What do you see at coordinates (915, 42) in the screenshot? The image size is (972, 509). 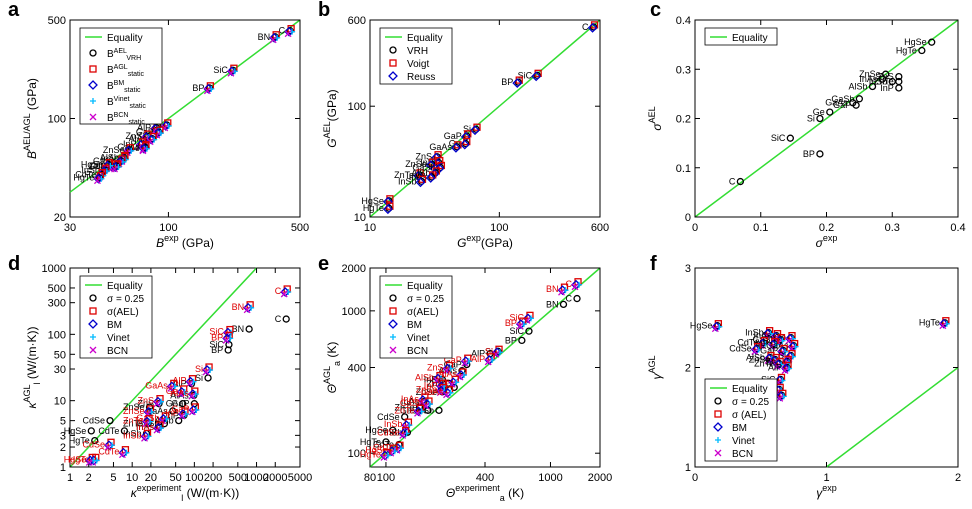 I see `point-label-black: HgSe` at bounding box center [915, 42].